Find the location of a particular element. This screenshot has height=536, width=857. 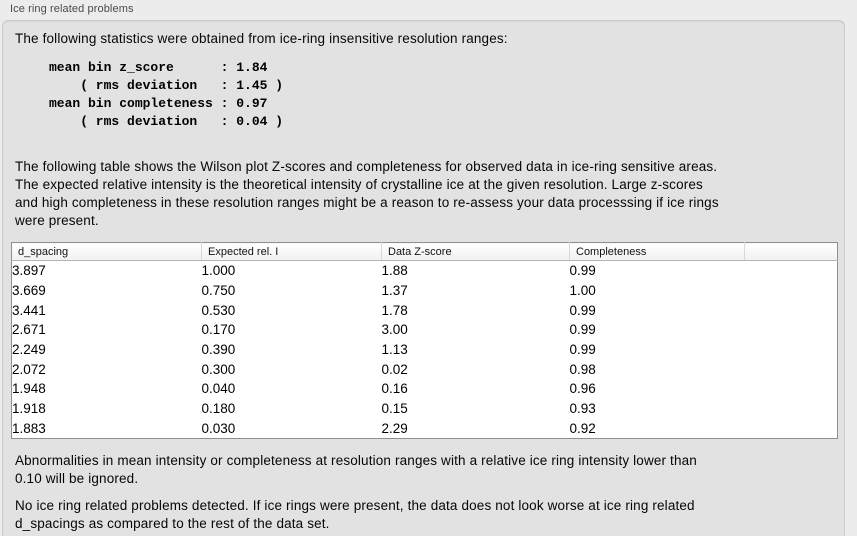

table-cell: 0.390 is located at coordinates (218, 350).